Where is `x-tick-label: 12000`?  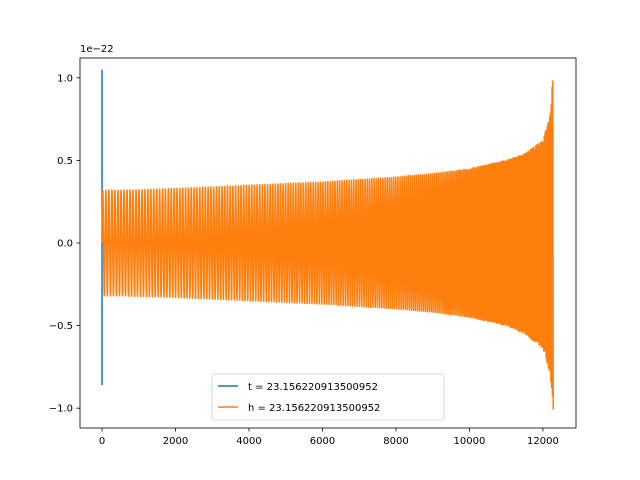
x-tick-label: 12000 is located at coordinates (543, 441).